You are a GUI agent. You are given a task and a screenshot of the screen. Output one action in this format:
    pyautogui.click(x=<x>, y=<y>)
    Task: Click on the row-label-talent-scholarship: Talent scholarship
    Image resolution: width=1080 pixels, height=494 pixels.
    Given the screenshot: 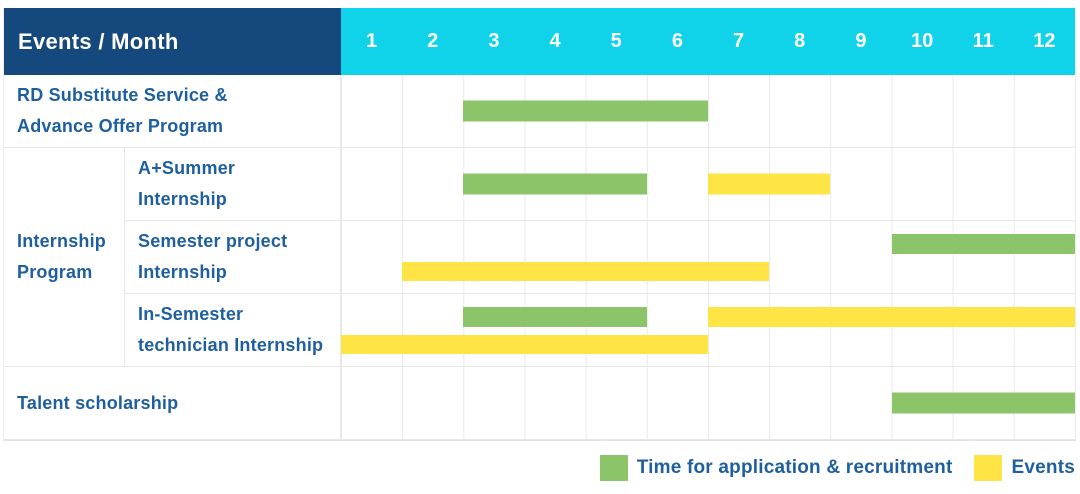 What is the action you would take?
    pyautogui.click(x=172, y=403)
    